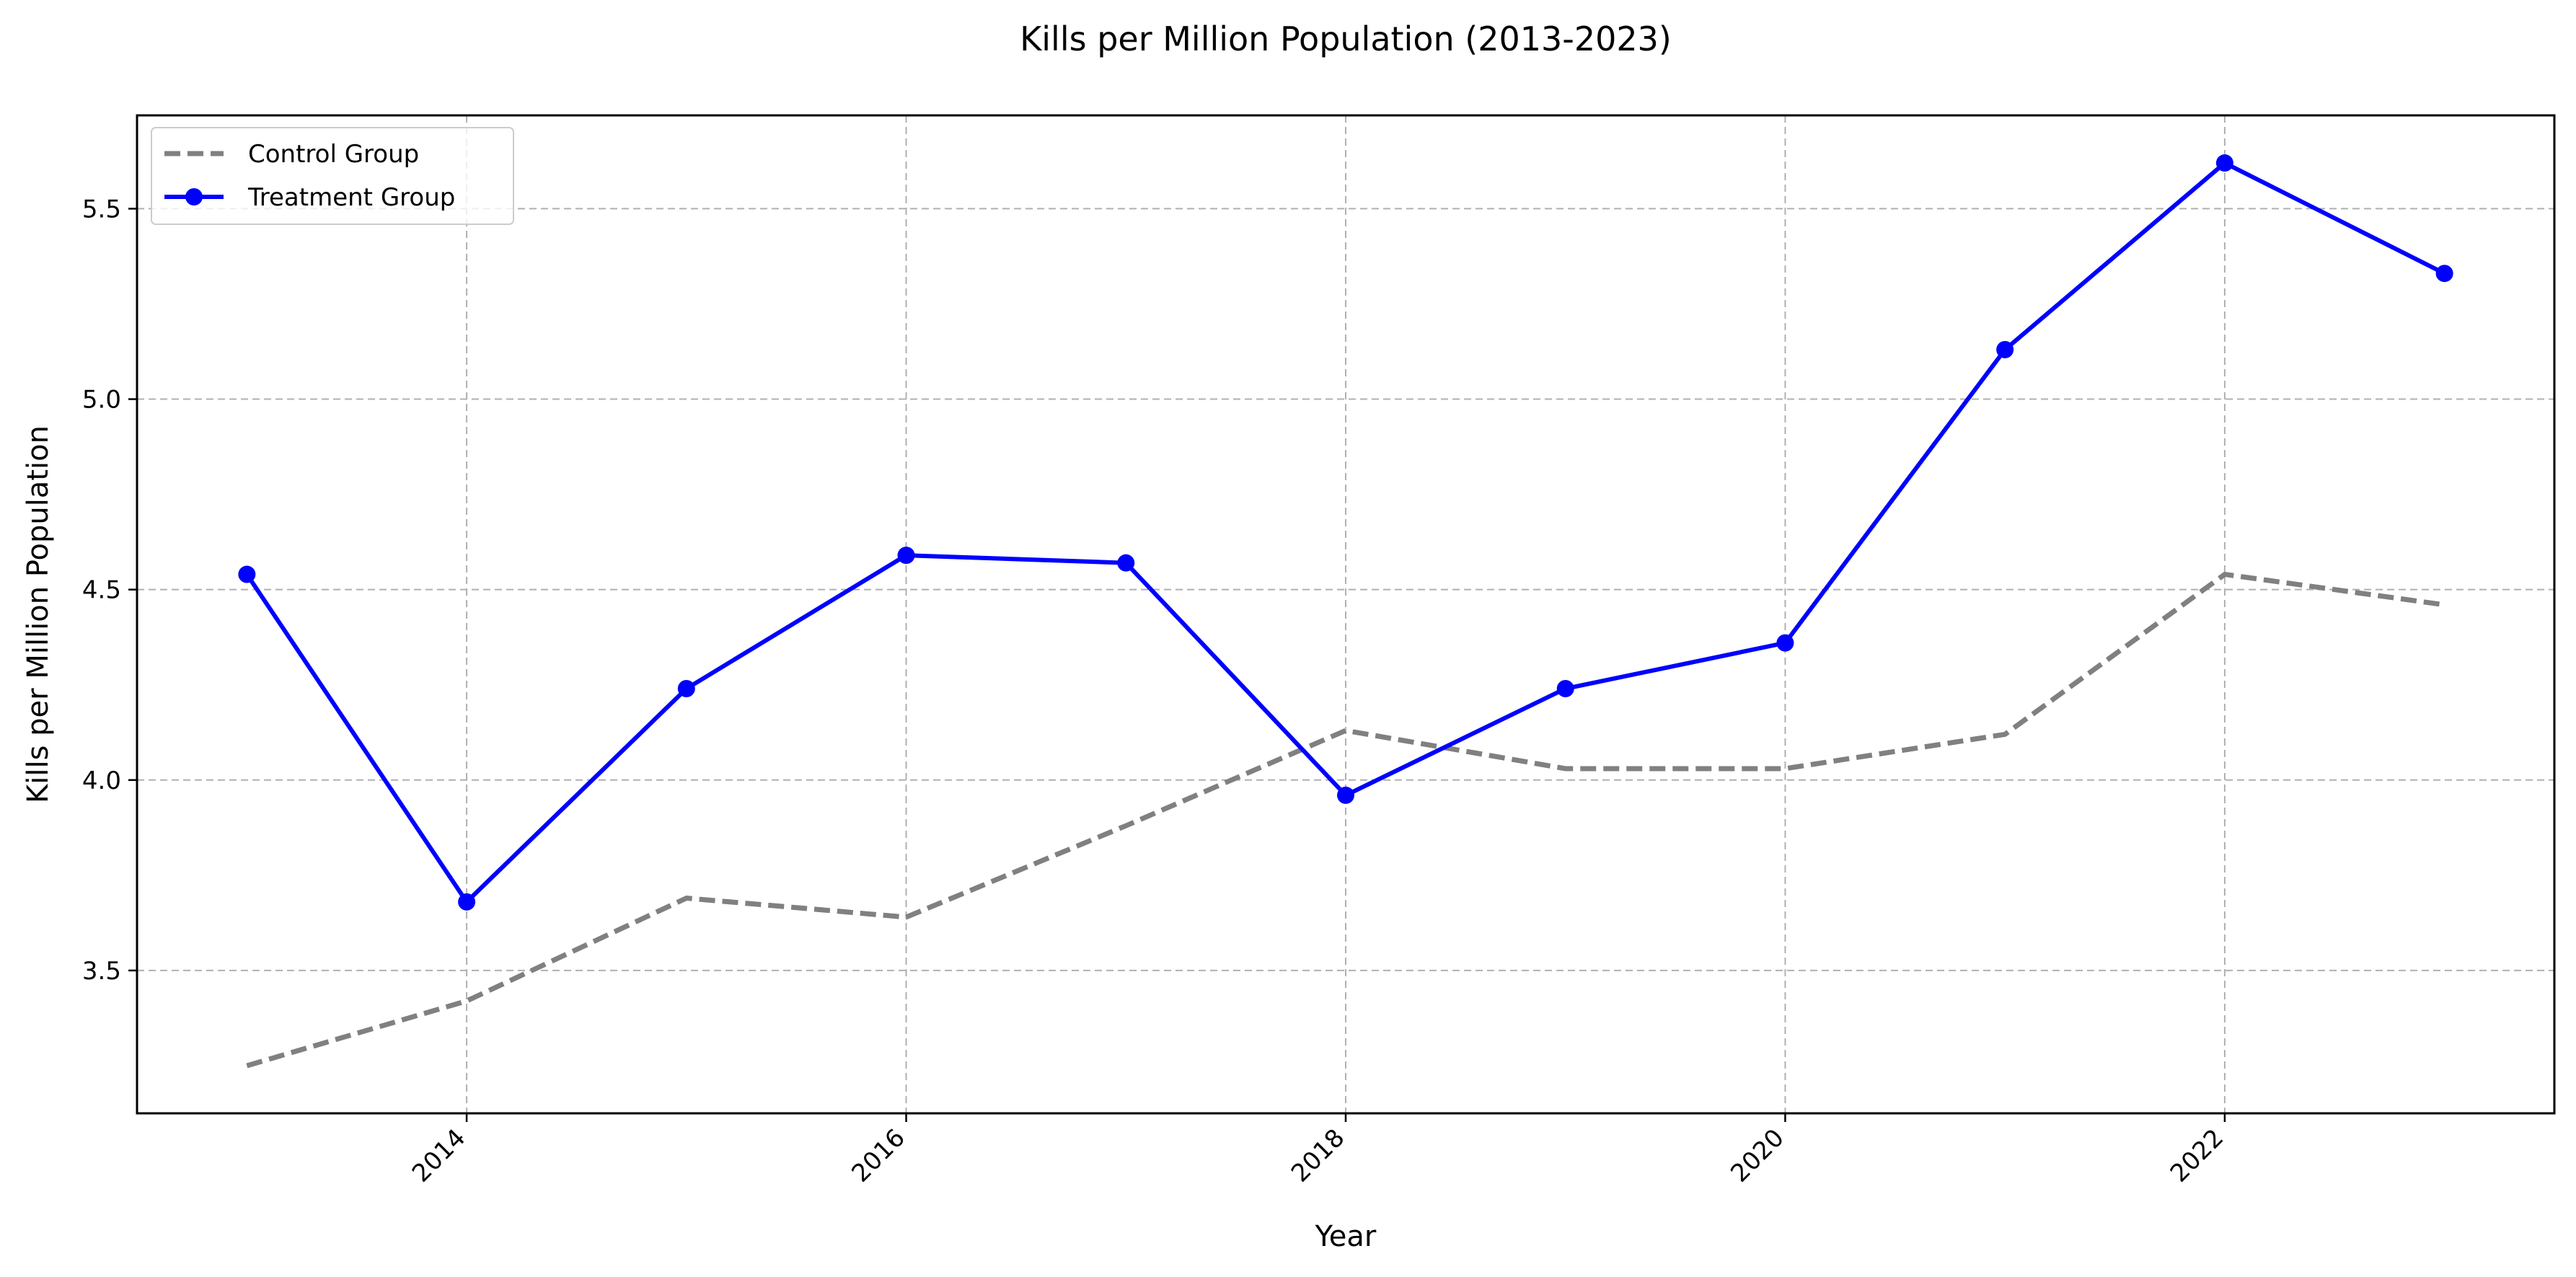 The image size is (2576, 1277). Describe the element at coordinates (1757, 1155) in the screenshot. I see `x-tick-label: 2020` at that location.